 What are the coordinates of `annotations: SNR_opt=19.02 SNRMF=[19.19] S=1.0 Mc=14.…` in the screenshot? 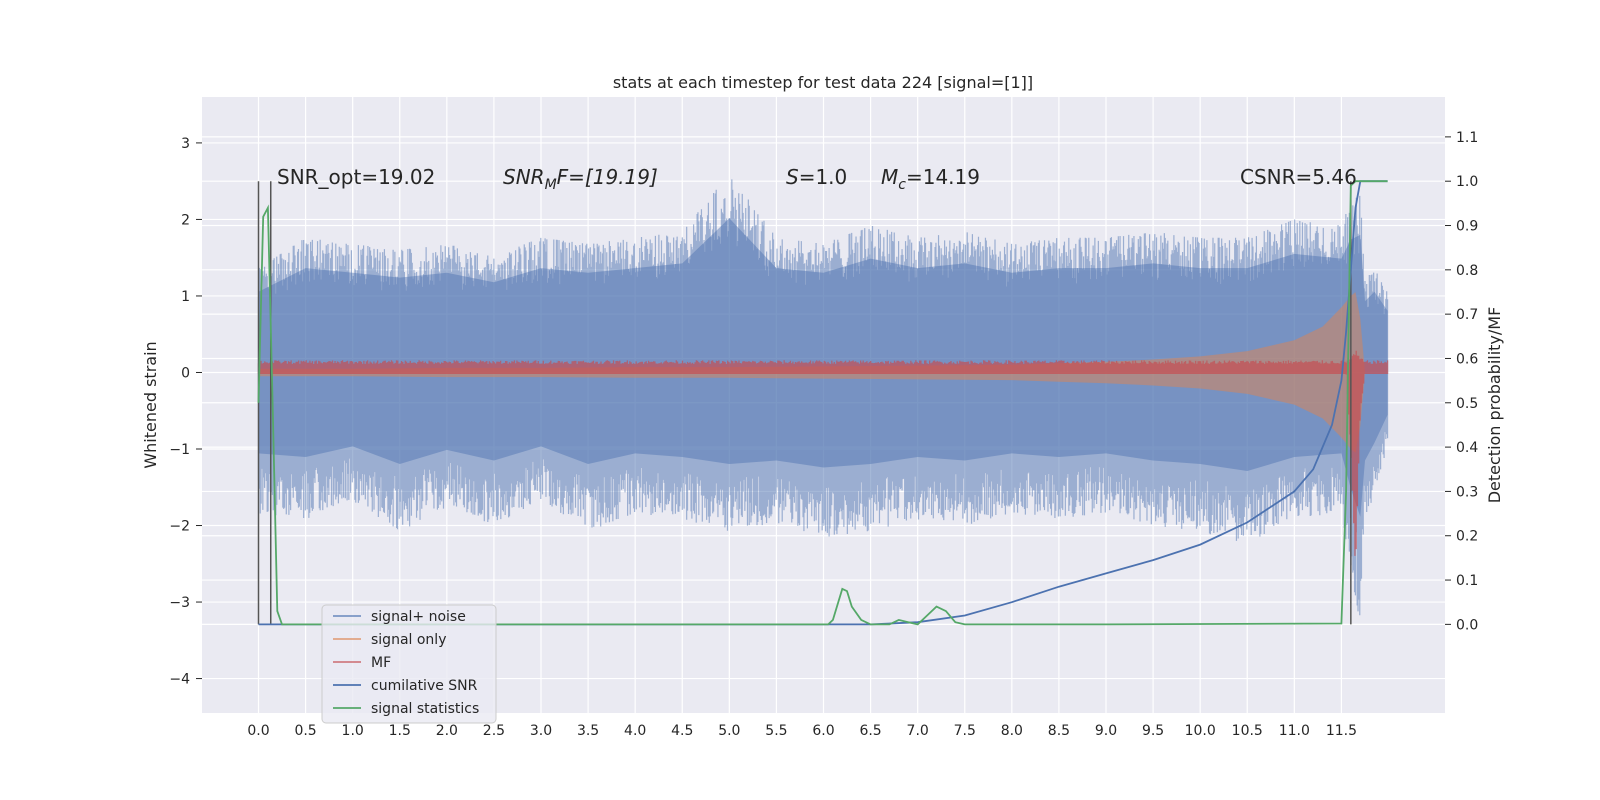 It's located at (817, 179).